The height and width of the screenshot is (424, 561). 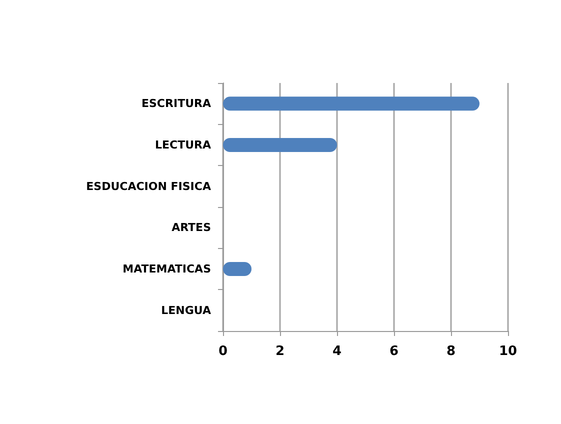 What do you see at coordinates (183, 145) in the screenshot?
I see `y-tick-label: LECTURA` at bounding box center [183, 145].